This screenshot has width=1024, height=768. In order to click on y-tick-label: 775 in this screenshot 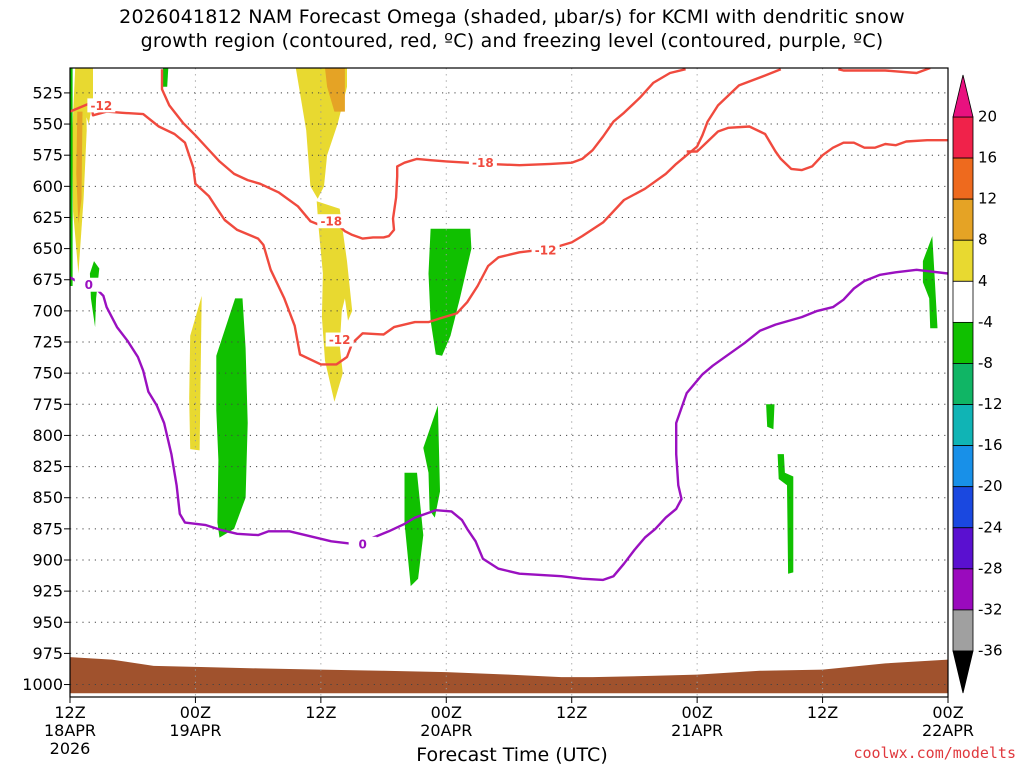, I will do `click(47, 404)`.